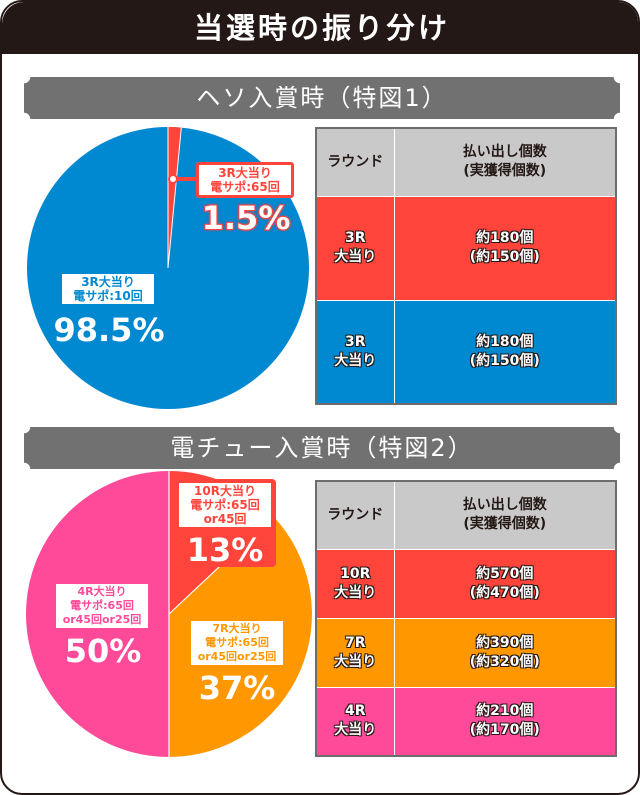 The height and width of the screenshot is (795, 640). I want to click on callout-dot-icon, so click(173, 179).